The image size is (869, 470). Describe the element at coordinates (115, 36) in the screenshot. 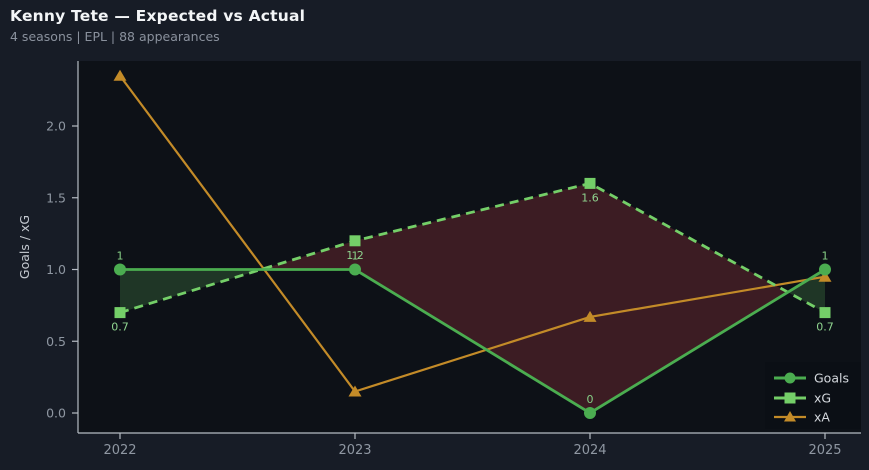

I see `chart-subtitle: 4 seasons | EPL | 88 appearances` at that location.